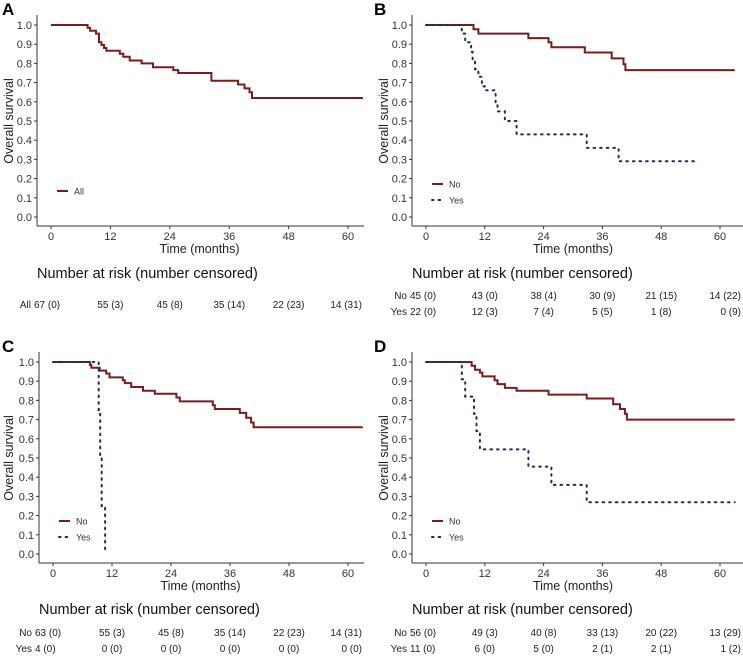 The image size is (743, 656). Describe the element at coordinates (485, 633) in the screenshot. I see `risk-cell: 49 (3)` at that location.